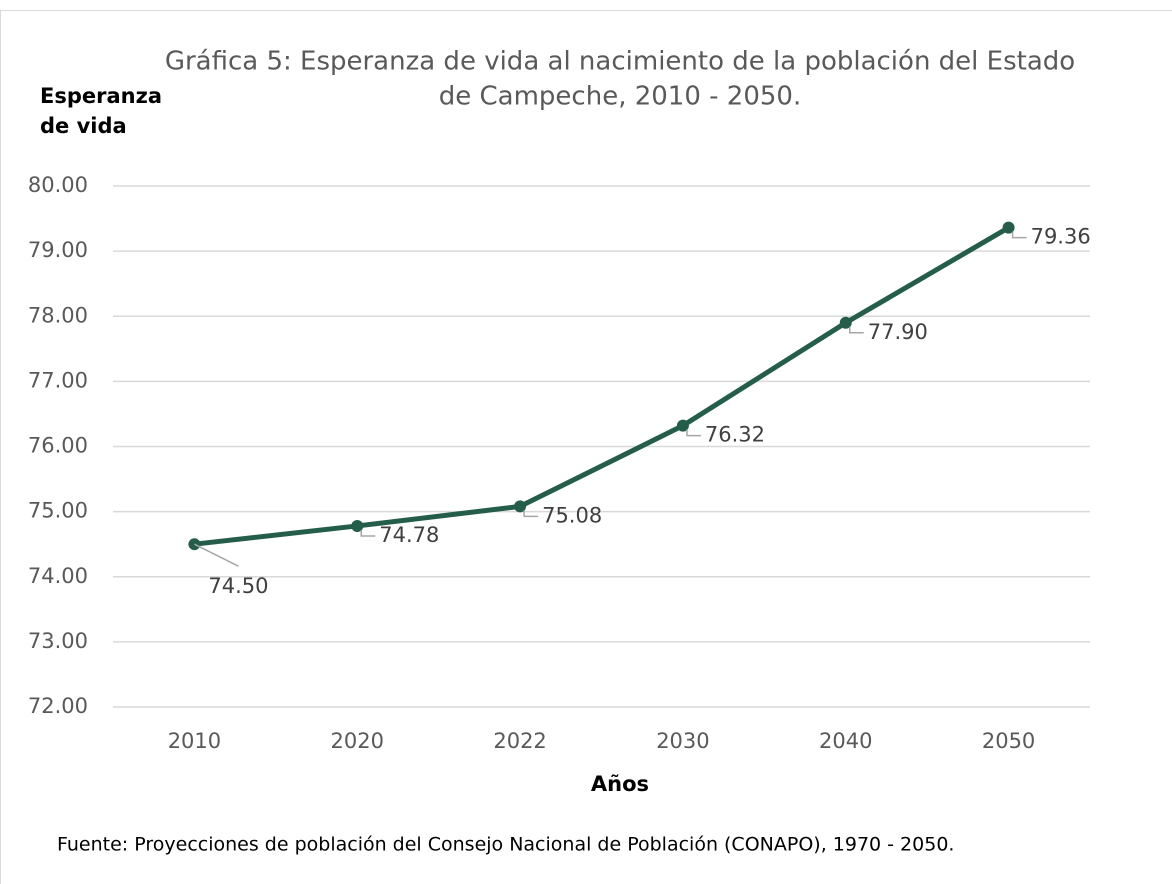  I want to click on data-label: 76.32, so click(735, 435).